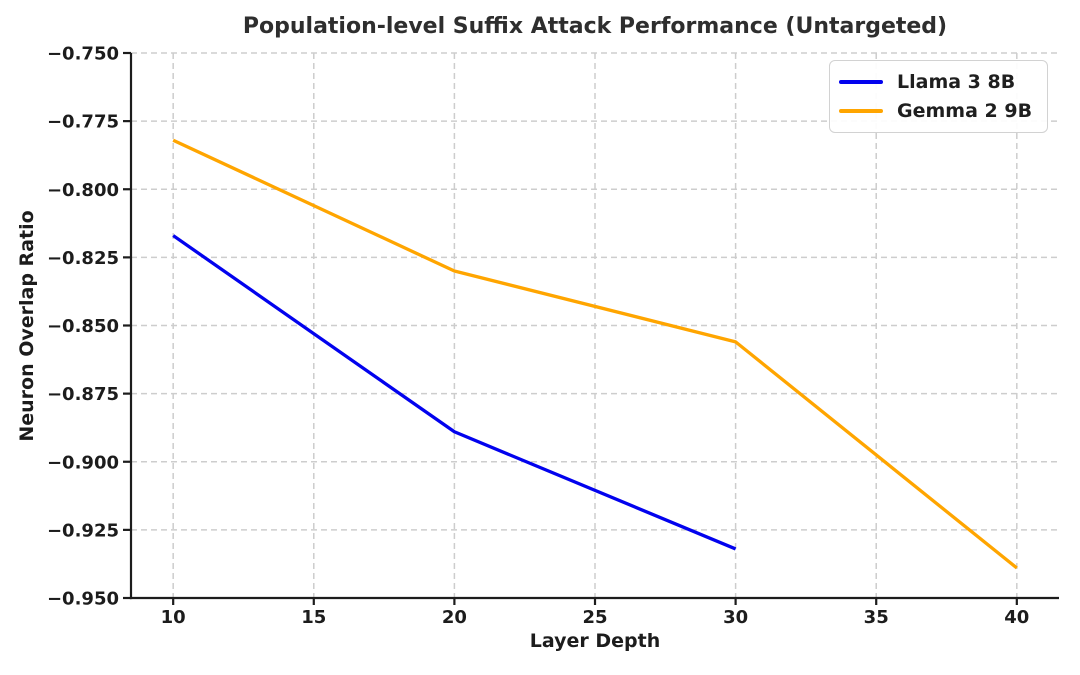  What do you see at coordinates (83, 54) in the screenshot?
I see `y-tick-label: −0.750` at bounding box center [83, 54].